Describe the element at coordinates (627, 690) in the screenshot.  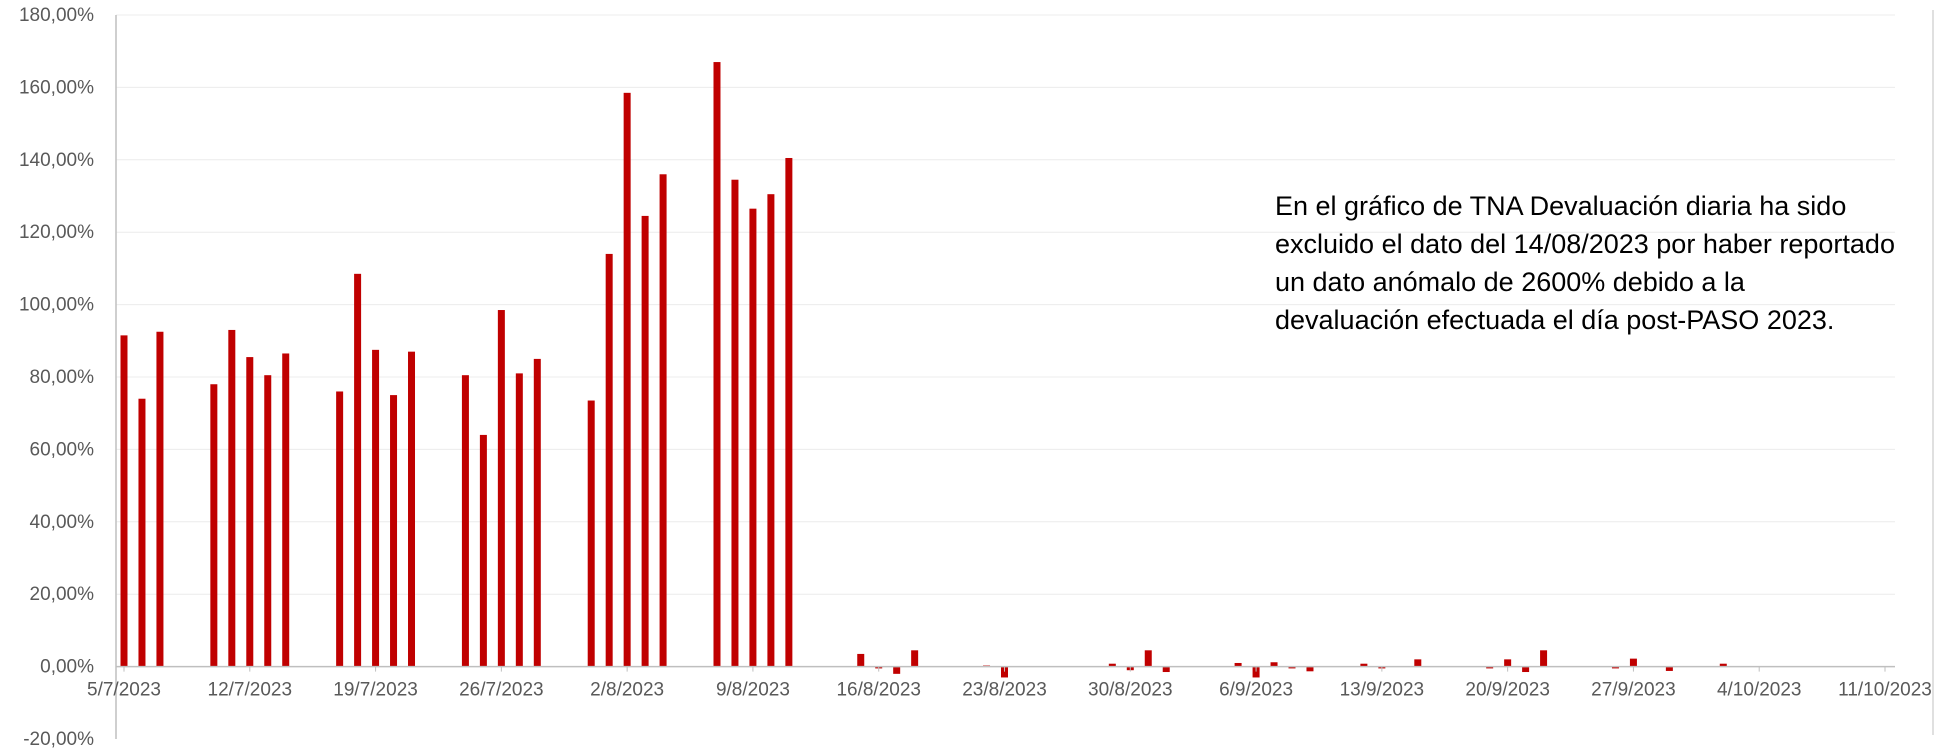
I see `x-tick-label: 2/8/2023` at that location.